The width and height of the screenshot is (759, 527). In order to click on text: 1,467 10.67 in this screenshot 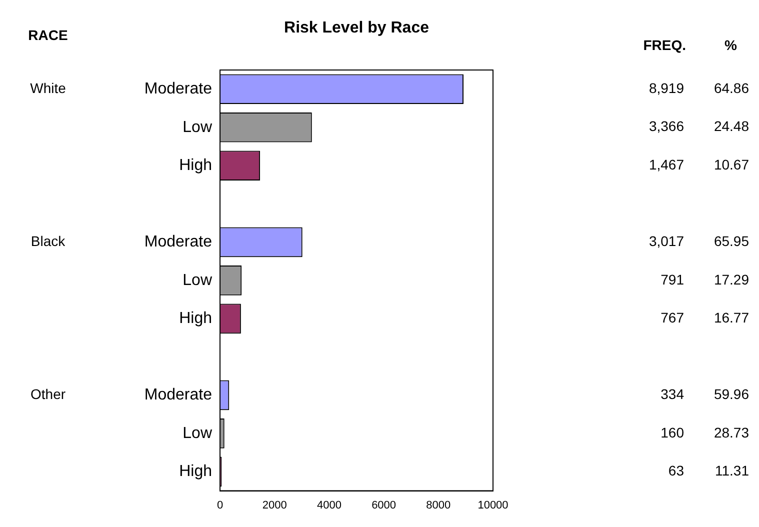, I will do `click(698, 164)`.